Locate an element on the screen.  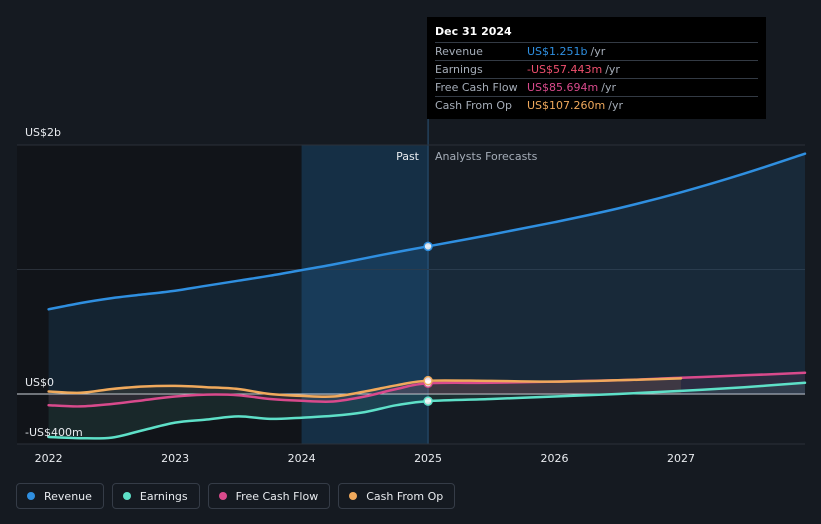
tooltip-row-label: Cash From Op is located at coordinates (474, 105).